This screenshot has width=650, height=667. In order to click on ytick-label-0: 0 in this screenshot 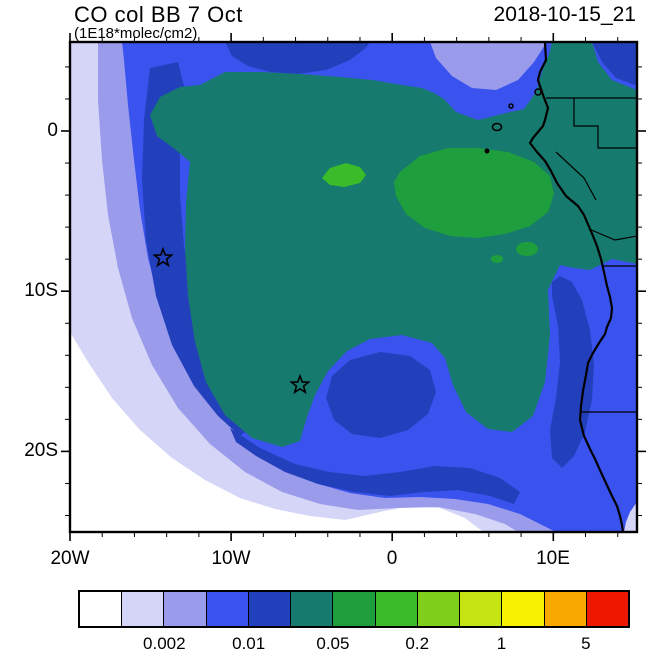, I will do `click(52, 130)`.